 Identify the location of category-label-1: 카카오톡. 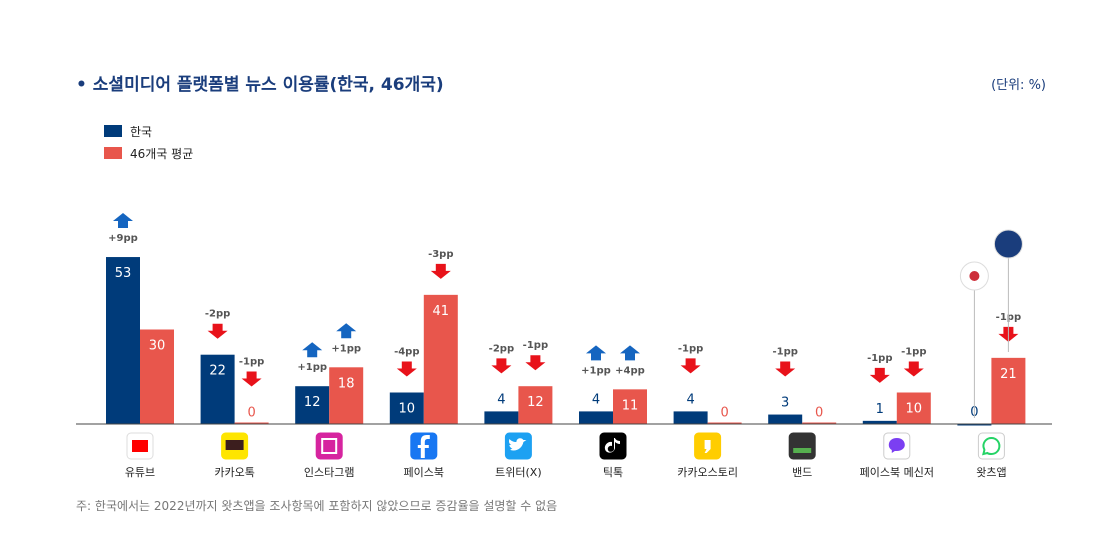
(234, 472).